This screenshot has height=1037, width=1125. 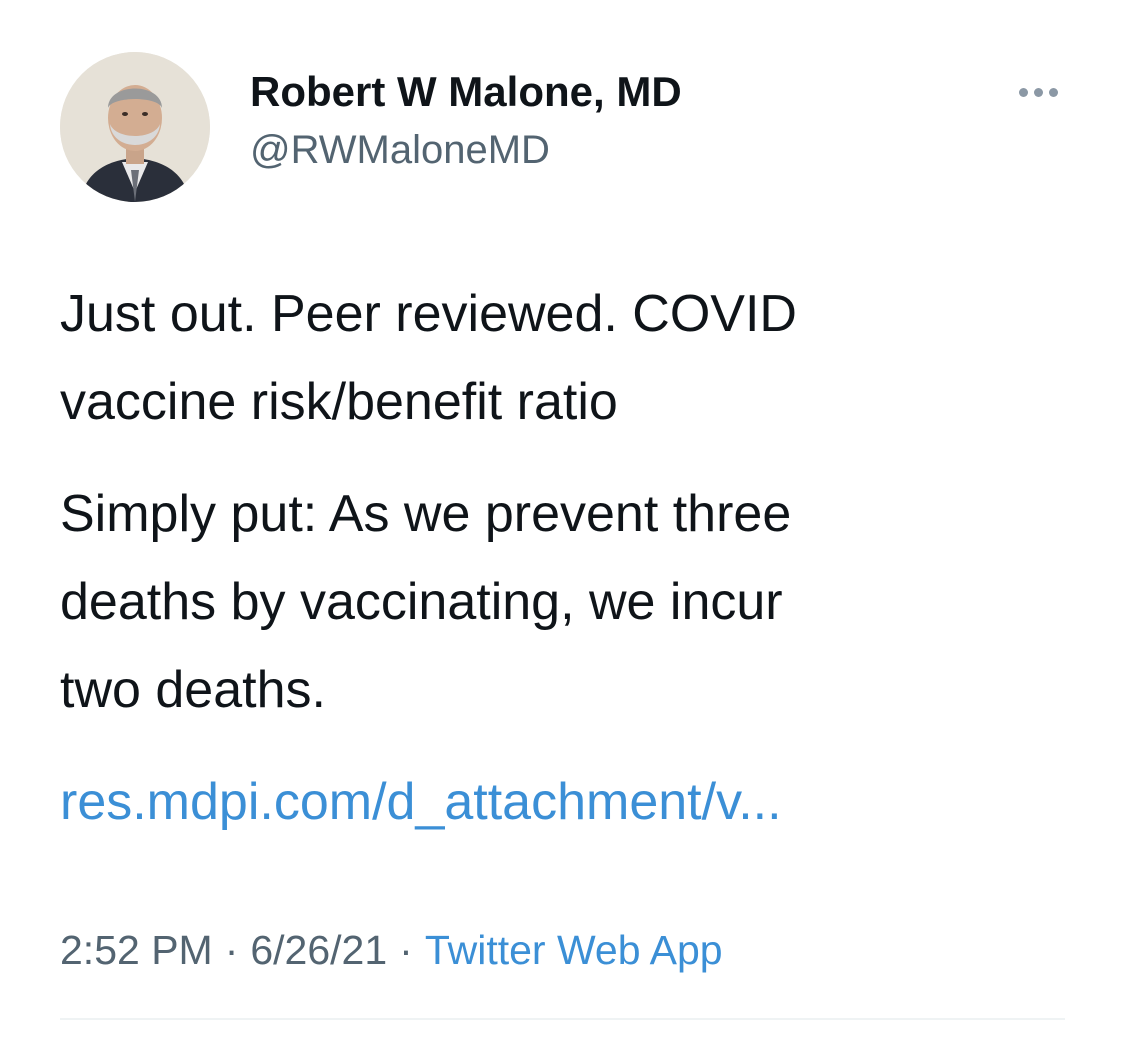 I want to click on tweet-source-link: Twitter Web App, so click(x=573, y=950).